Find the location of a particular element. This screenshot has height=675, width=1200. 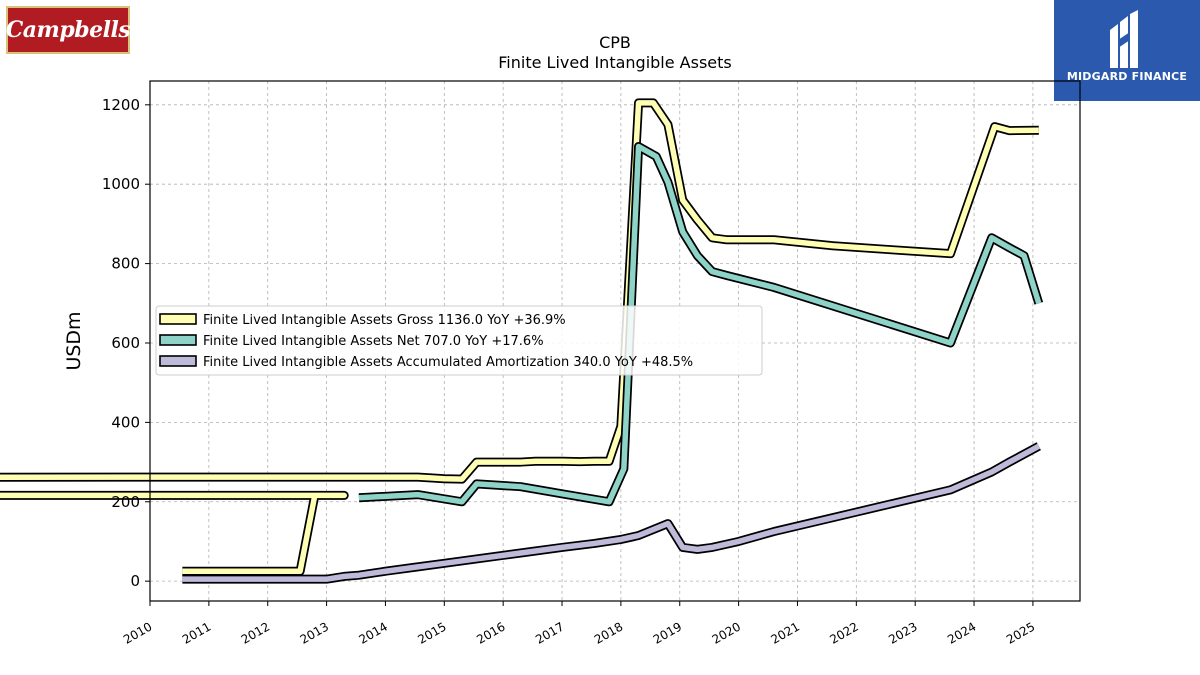

x-tick-label: 2012 is located at coordinates (255, 632).